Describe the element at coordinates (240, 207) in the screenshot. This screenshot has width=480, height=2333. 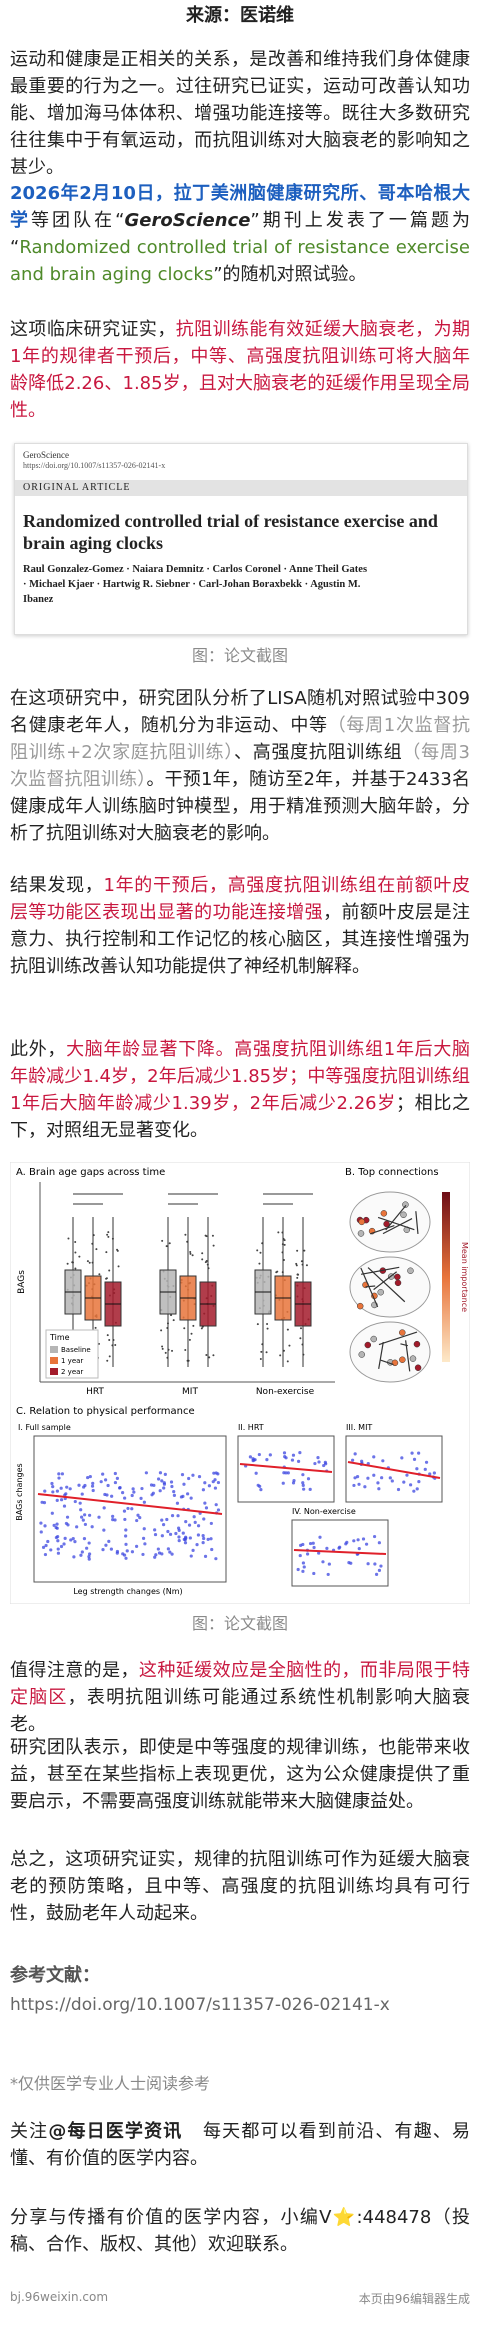
I see `institutions: 拉丁美洲脑健康研究所、哥本哈根大学` at that location.